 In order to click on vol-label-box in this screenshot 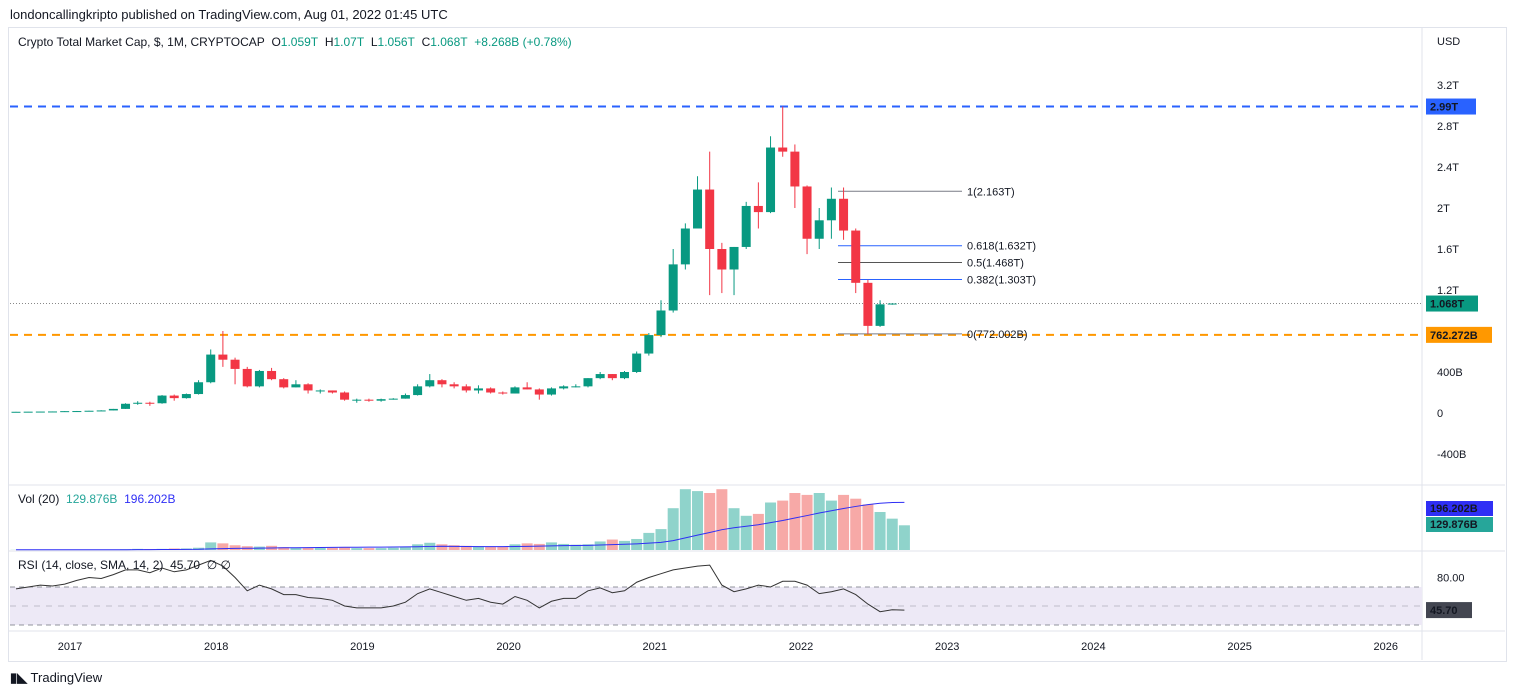, I will do `click(1459, 524)`.